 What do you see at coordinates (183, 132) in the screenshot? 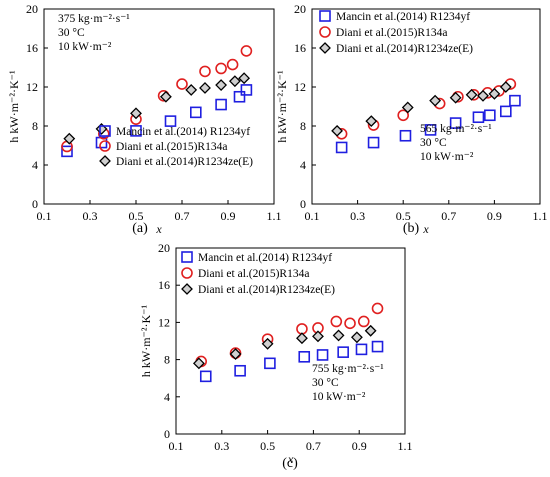
I see `legend-label: Mancin et al.(2014) R1234yf` at bounding box center [183, 132].